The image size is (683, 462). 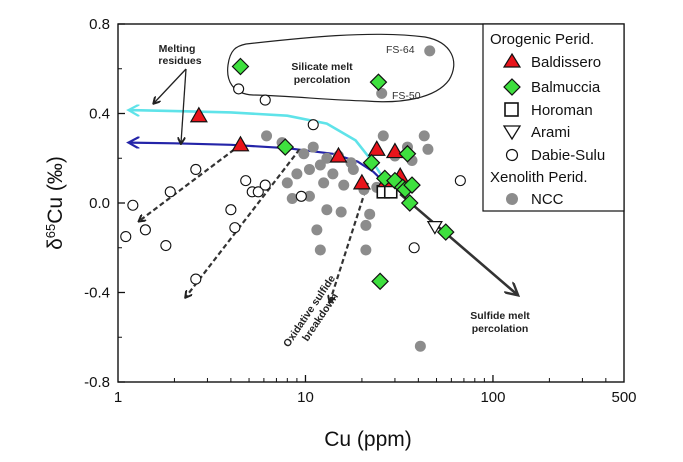 What do you see at coordinates (118, 397) in the screenshot?
I see `x-tick-label: 1` at bounding box center [118, 397].